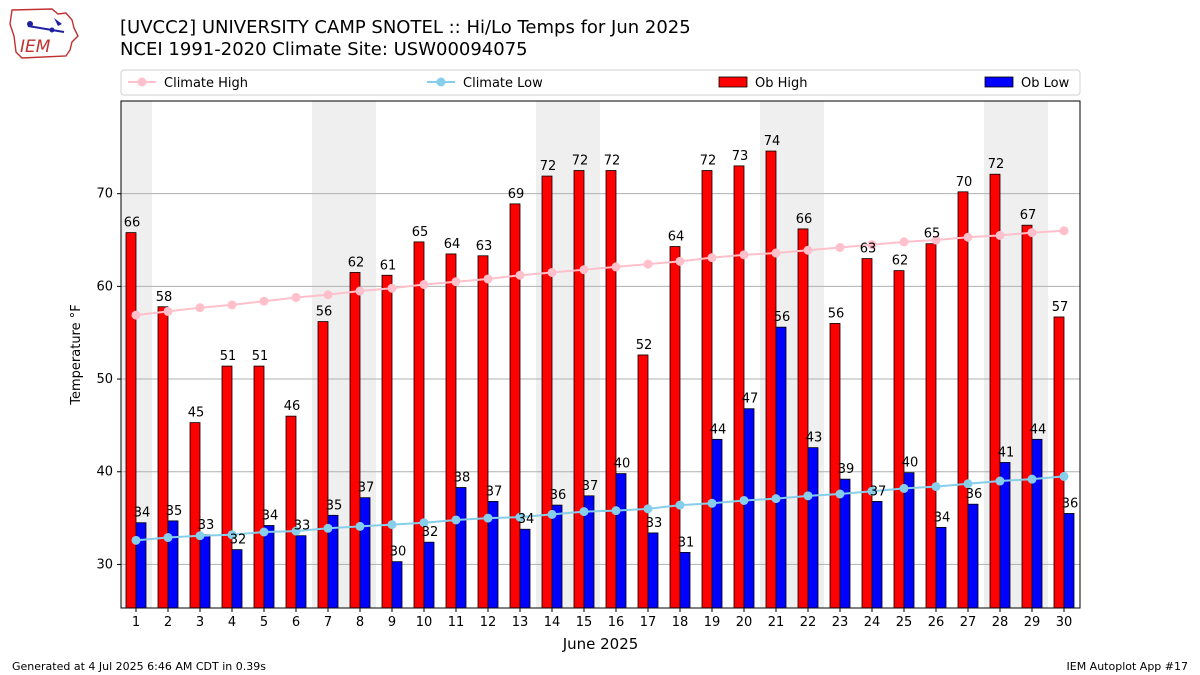 The height and width of the screenshot is (675, 1200). Describe the element at coordinates (744, 622) in the screenshot. I see `x-tick-label: 20` at that location.